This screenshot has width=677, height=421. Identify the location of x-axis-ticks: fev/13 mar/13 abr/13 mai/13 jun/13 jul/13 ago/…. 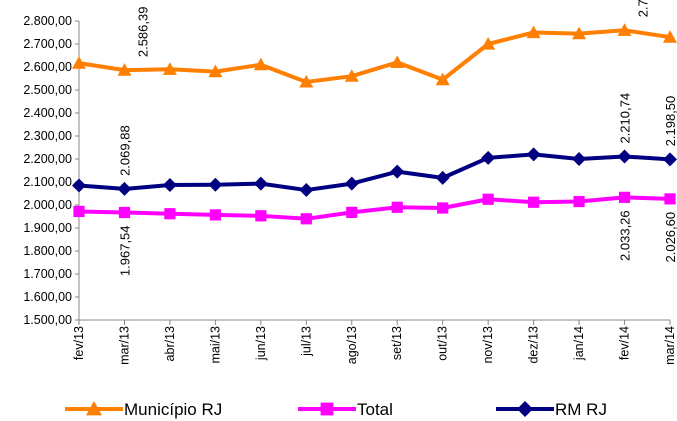
(374, 342).